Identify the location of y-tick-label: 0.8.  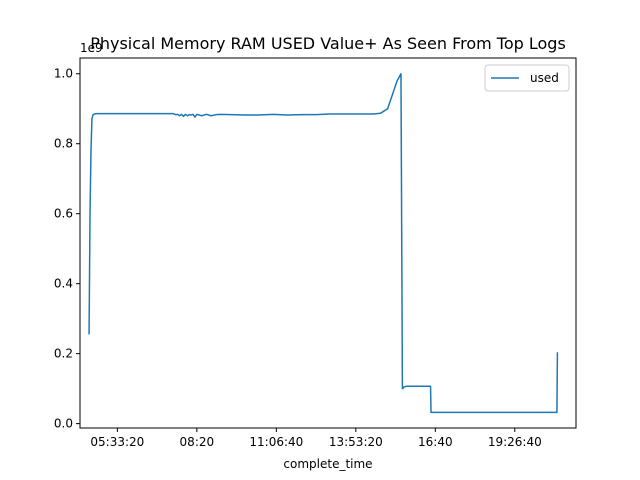
(63, 144).